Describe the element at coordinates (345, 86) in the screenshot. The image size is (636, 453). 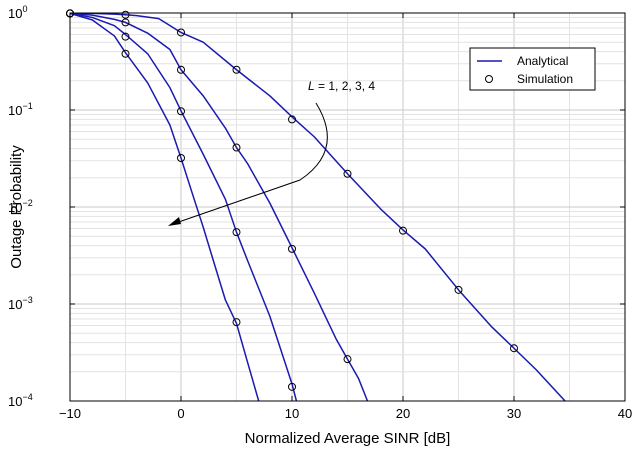
I see `annotation-values: = 1, 2, 3, 4` at that location.